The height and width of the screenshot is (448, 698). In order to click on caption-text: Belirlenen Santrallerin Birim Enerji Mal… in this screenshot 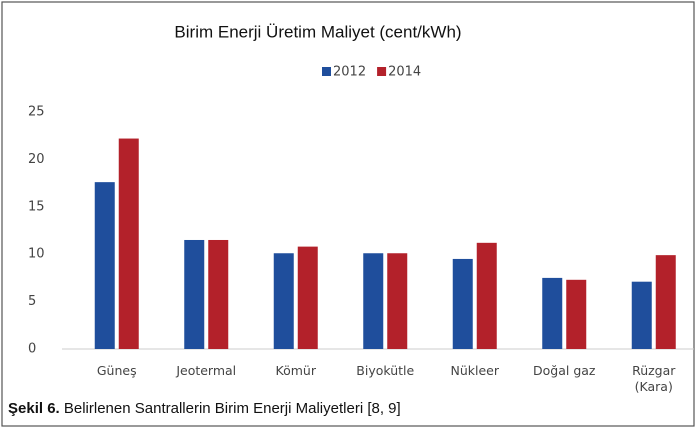, I will do `click(232, 408)`.